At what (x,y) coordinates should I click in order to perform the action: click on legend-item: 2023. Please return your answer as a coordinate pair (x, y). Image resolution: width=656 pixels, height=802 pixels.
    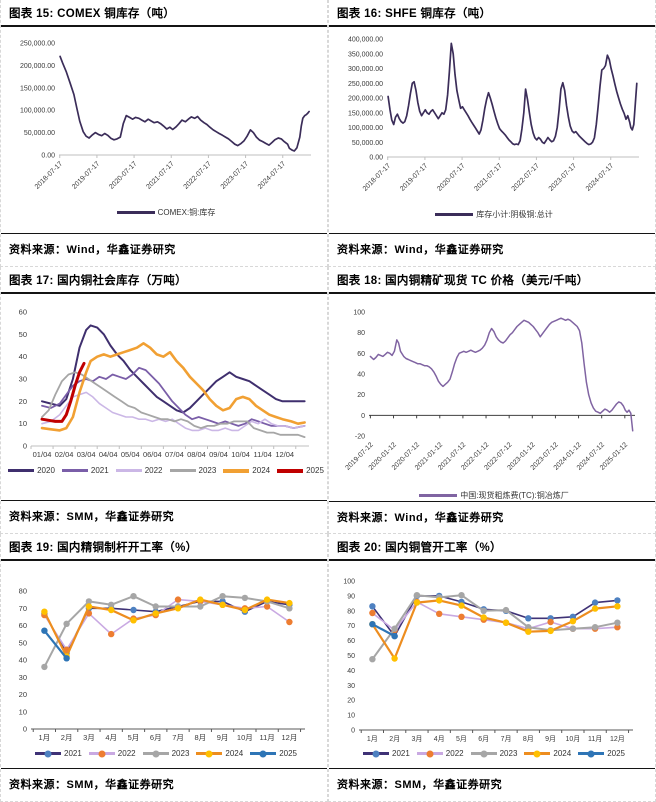
    Looking at the image, I should click on (192, 470).